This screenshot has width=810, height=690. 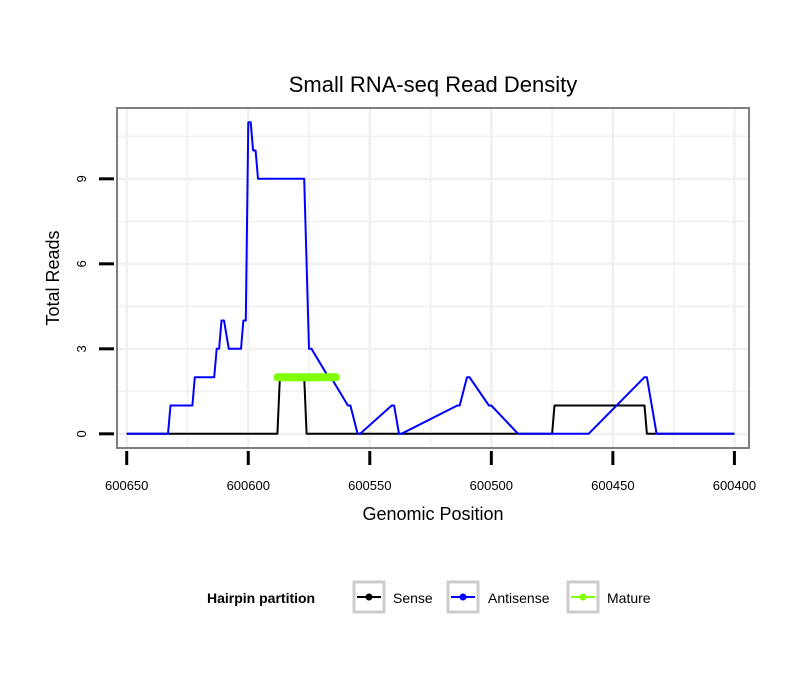 What do you see at coordinates (413, 598) in the screenshot?
I see `legend-label: Sense` at bounding box center [413, 598].